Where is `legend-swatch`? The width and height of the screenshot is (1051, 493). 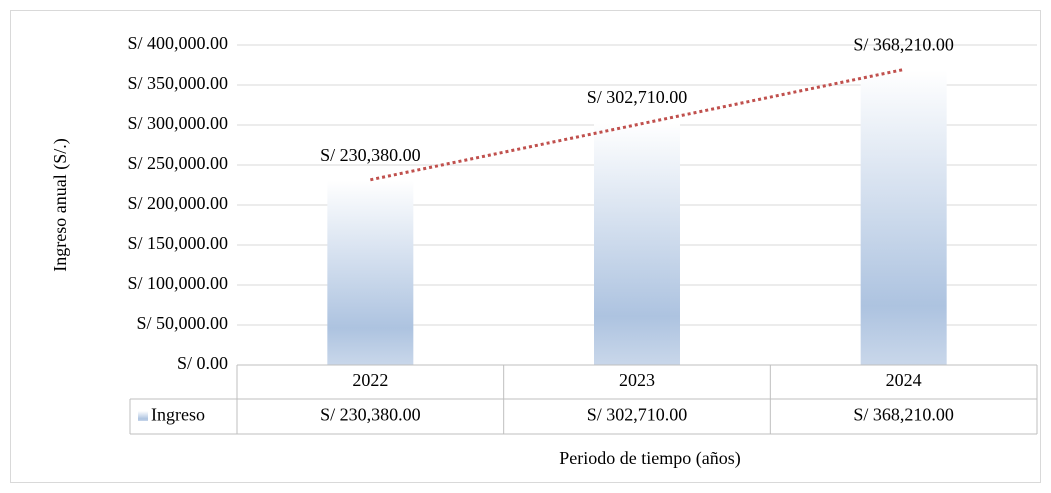 legend-swatch is located at coordinates (143, 416).